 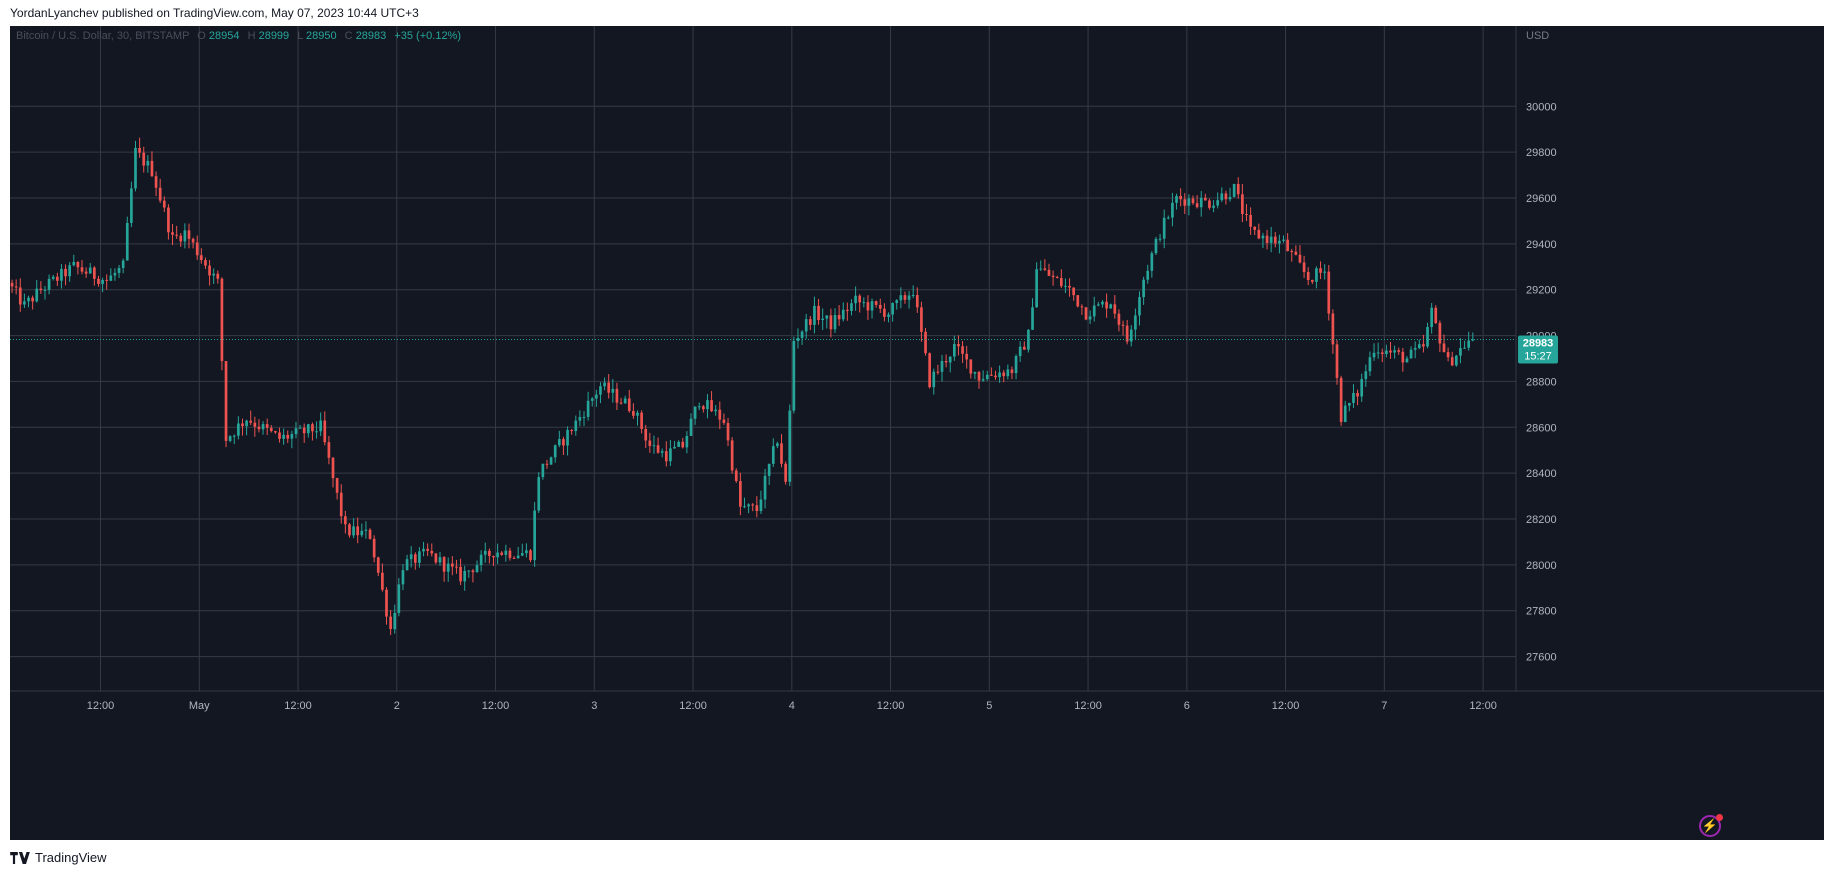 I want to click on last-price-tag: 28983 15:27, so click(x=1538, y=349).